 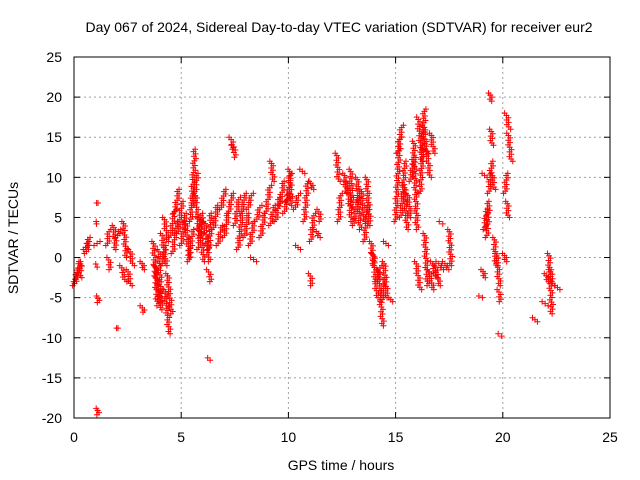 What do you see at coordinates (52, 418) in the screenshot?
I see `y-tick-label: -20` at bounding box center [52, 418].